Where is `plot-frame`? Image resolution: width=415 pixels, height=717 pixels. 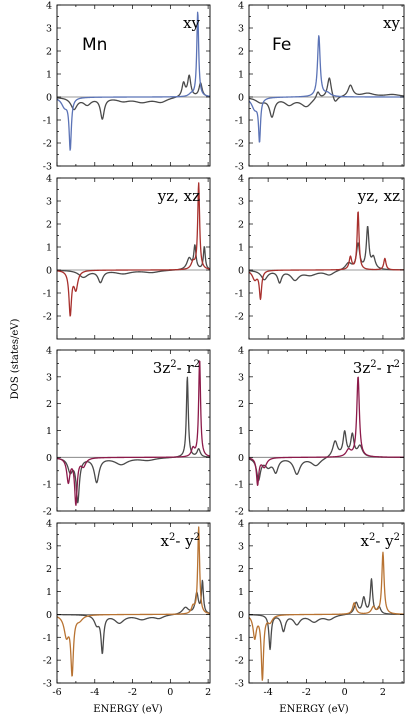
plot-frame is located at coordinates (326, 85).